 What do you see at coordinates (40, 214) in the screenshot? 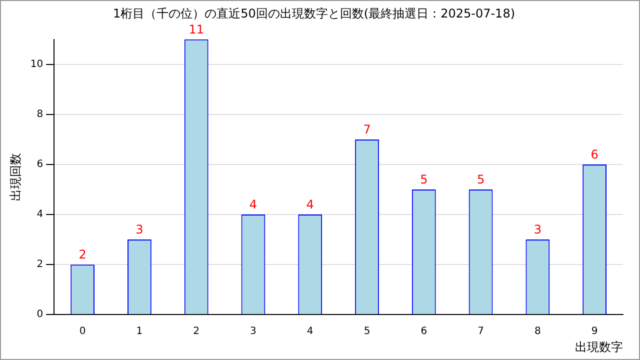
I see `y-tick-label: 4` at bounding box center [40, 214].